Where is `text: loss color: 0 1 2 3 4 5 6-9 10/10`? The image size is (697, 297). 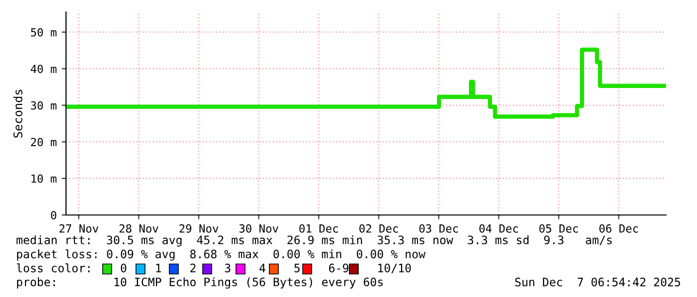
text: loss color: 0 1 2 3 4 5 6-9 10/10 is located at coordinates (213, 268).